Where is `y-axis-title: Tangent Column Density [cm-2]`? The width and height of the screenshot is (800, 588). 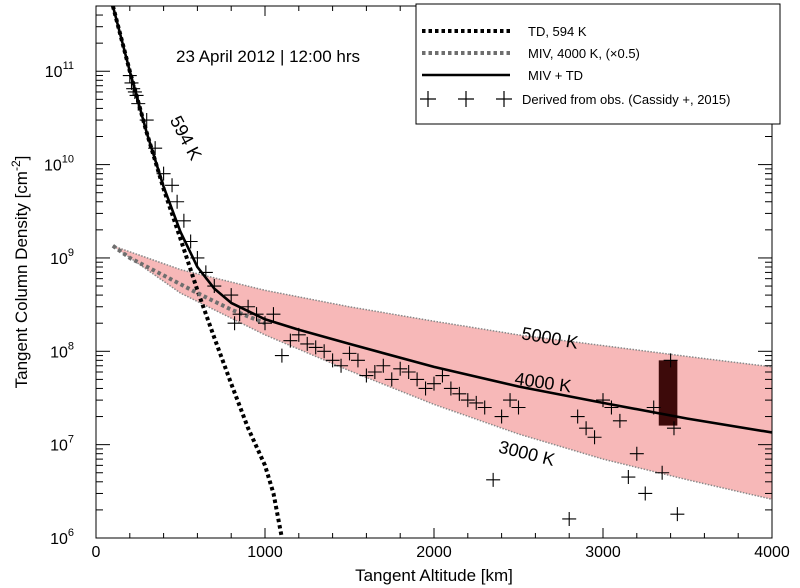 y-axis-title: Tangent Column Density [cm-2] is located at coordinates (20, 272).